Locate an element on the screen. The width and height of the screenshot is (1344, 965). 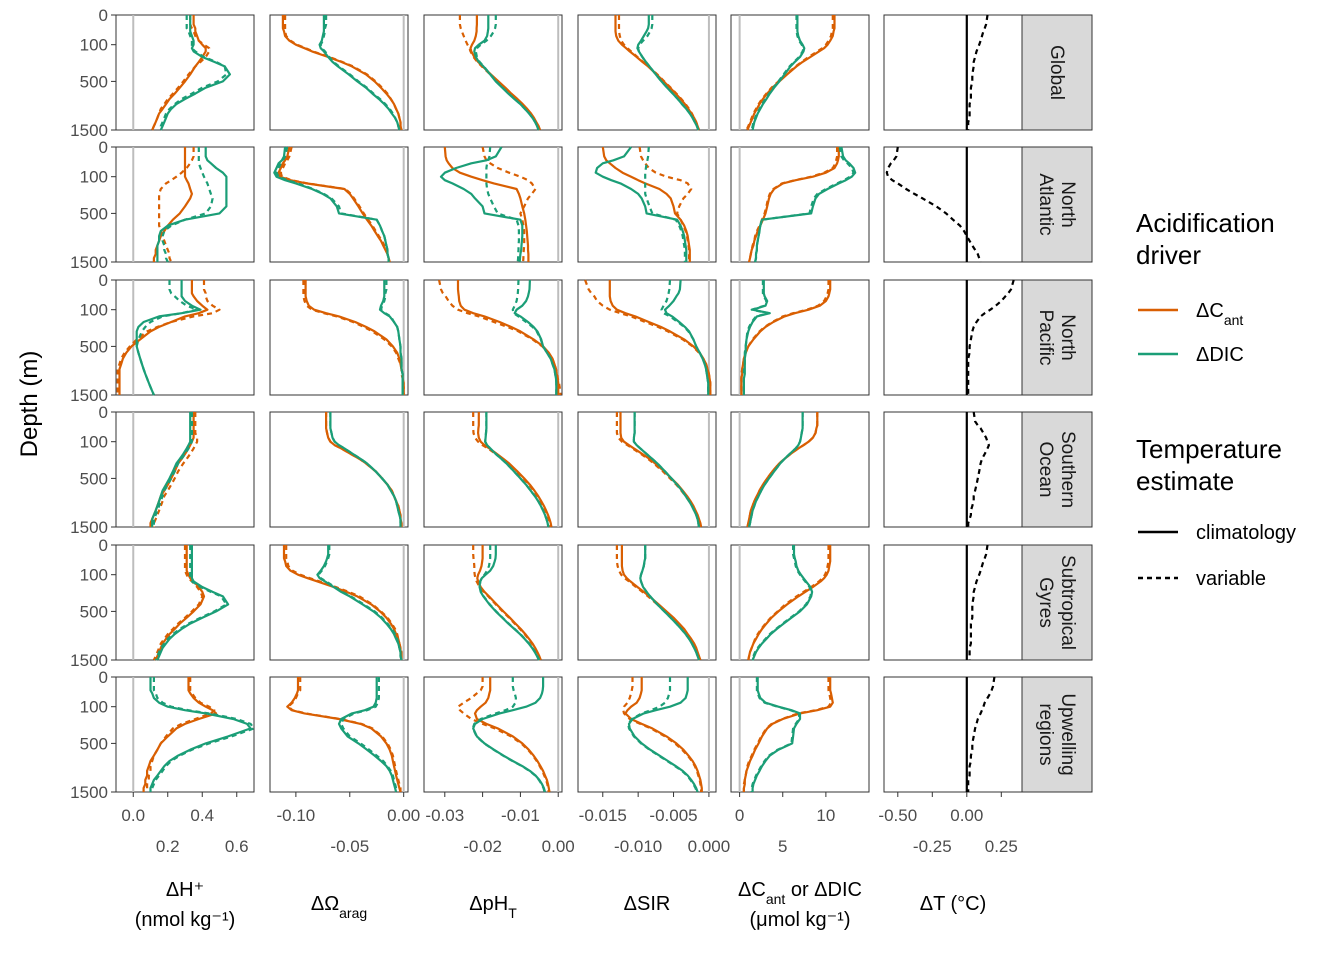
x-axis-title: ΔH⁺ is located at coordinates (185, 890).